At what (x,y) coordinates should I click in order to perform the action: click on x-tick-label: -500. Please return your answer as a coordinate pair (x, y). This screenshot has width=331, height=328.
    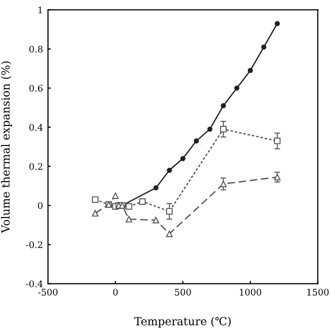
    Looking at the image, I should click on (48, 292).